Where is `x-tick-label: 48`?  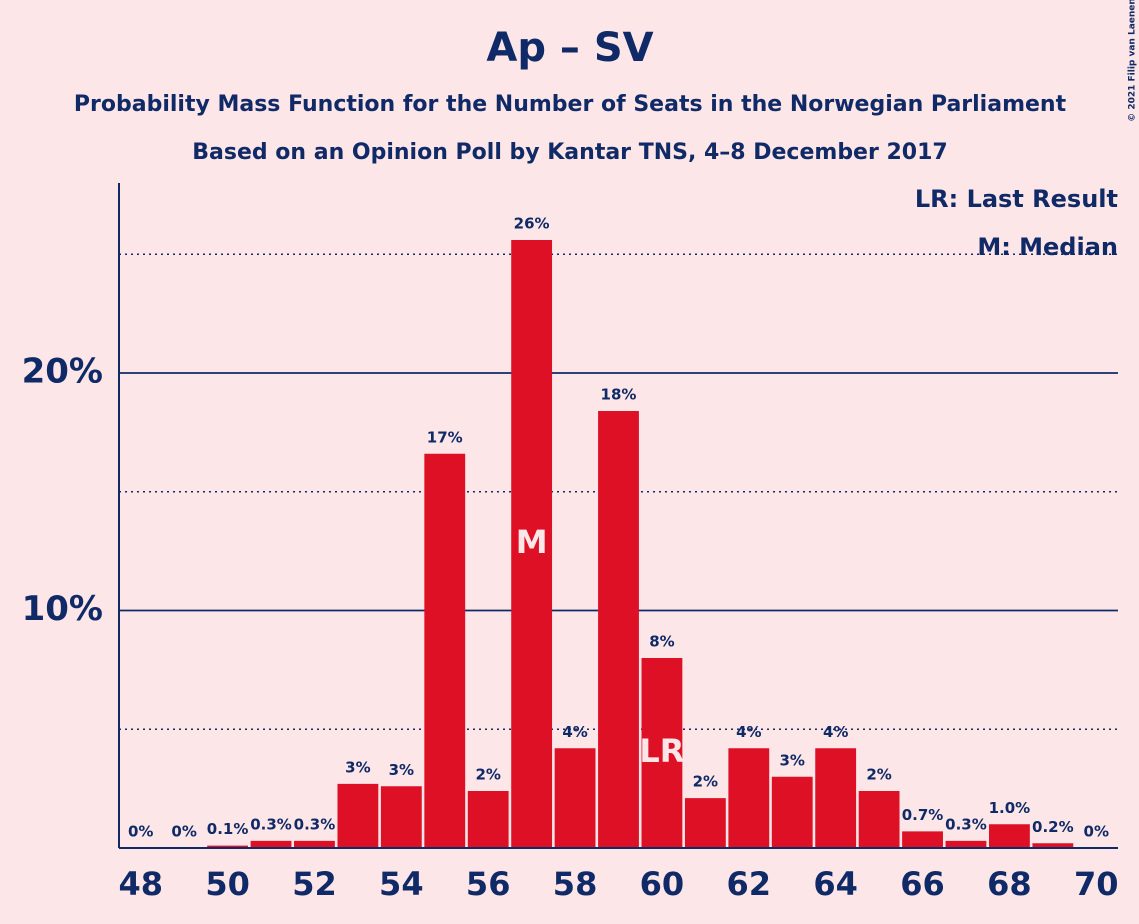
x-tick-label: 48 is located at coordinates (140, 884).